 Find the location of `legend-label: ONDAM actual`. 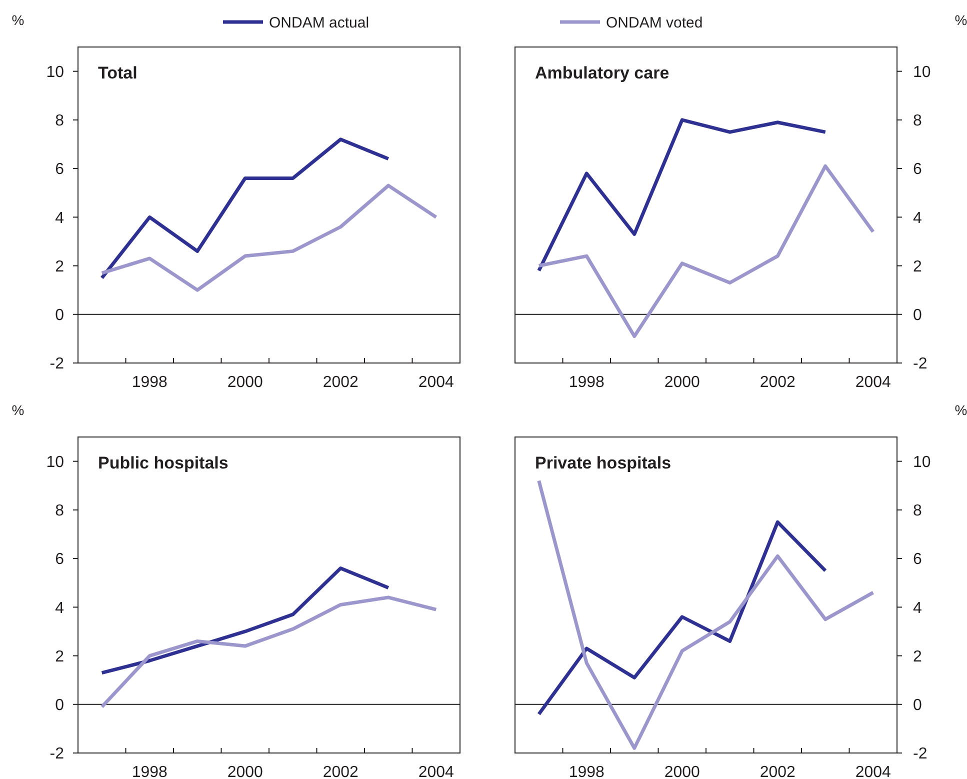

legend-label: ONDAM actual is located at coordinates (319, 23).